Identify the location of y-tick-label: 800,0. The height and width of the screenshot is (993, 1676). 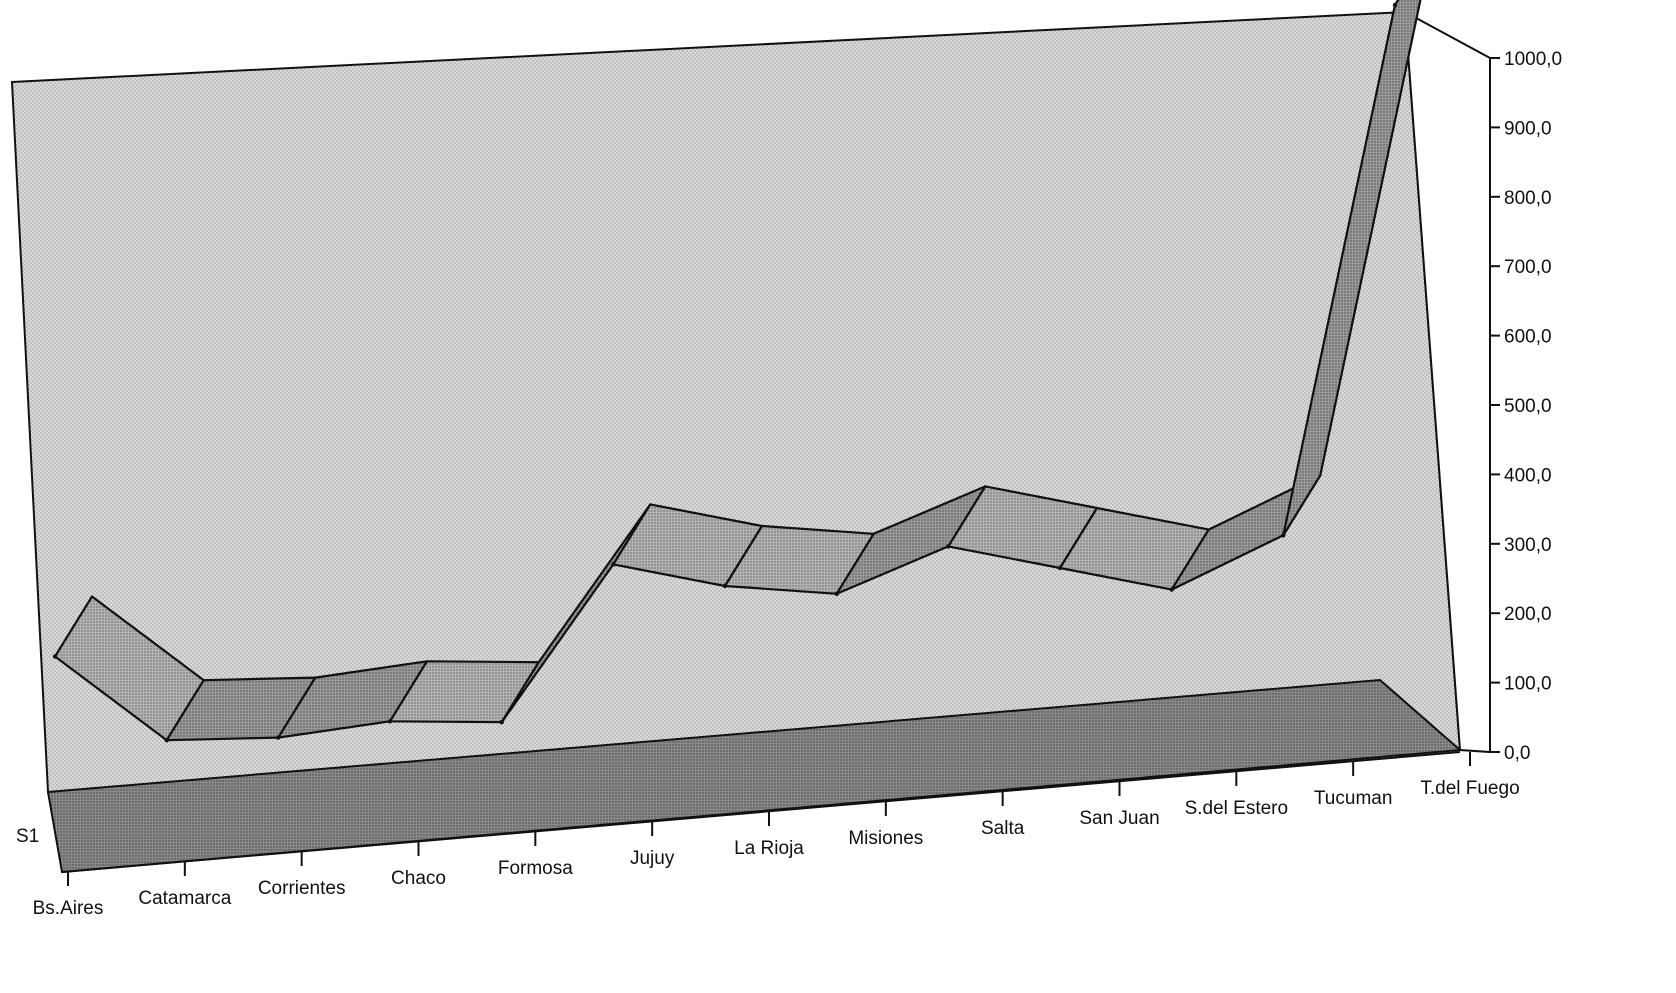
(1528, 198).